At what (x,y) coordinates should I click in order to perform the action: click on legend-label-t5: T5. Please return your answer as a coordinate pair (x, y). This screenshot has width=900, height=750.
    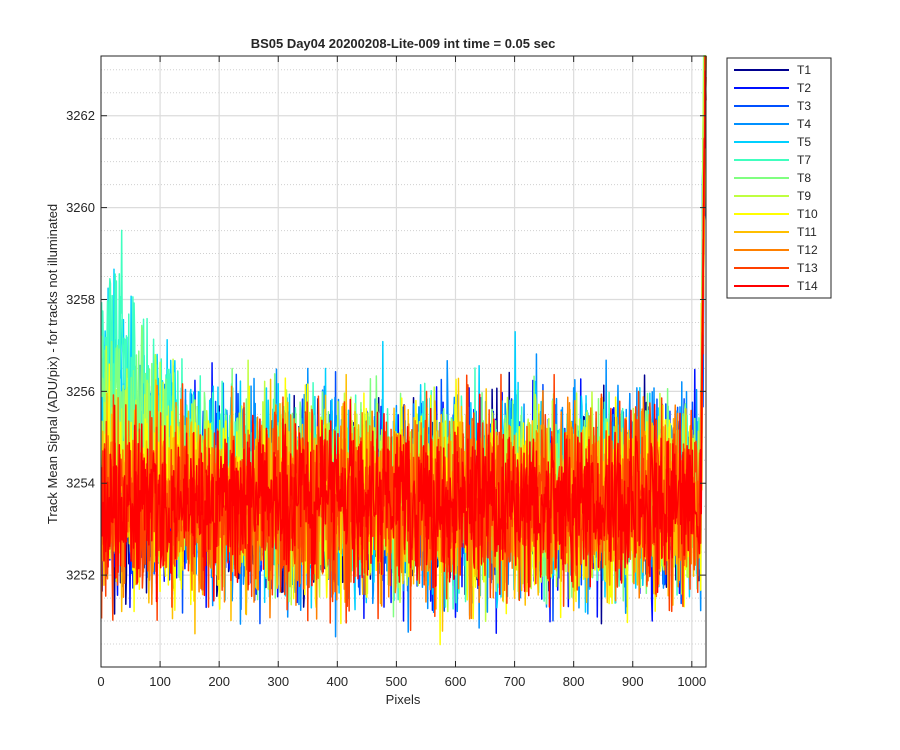
    Looking at the image, I should click on (804, 142).